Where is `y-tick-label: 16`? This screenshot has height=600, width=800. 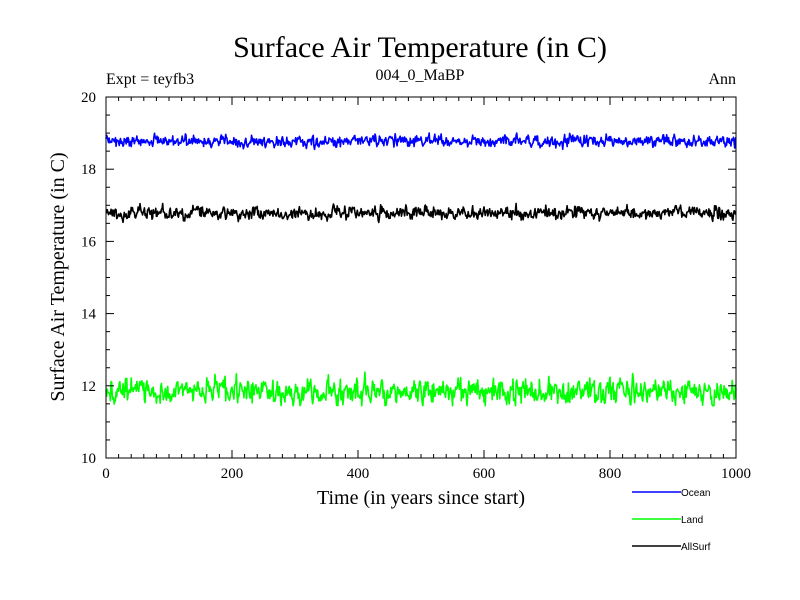
y-tick-label: 16 is located at coordinates (89, 242).